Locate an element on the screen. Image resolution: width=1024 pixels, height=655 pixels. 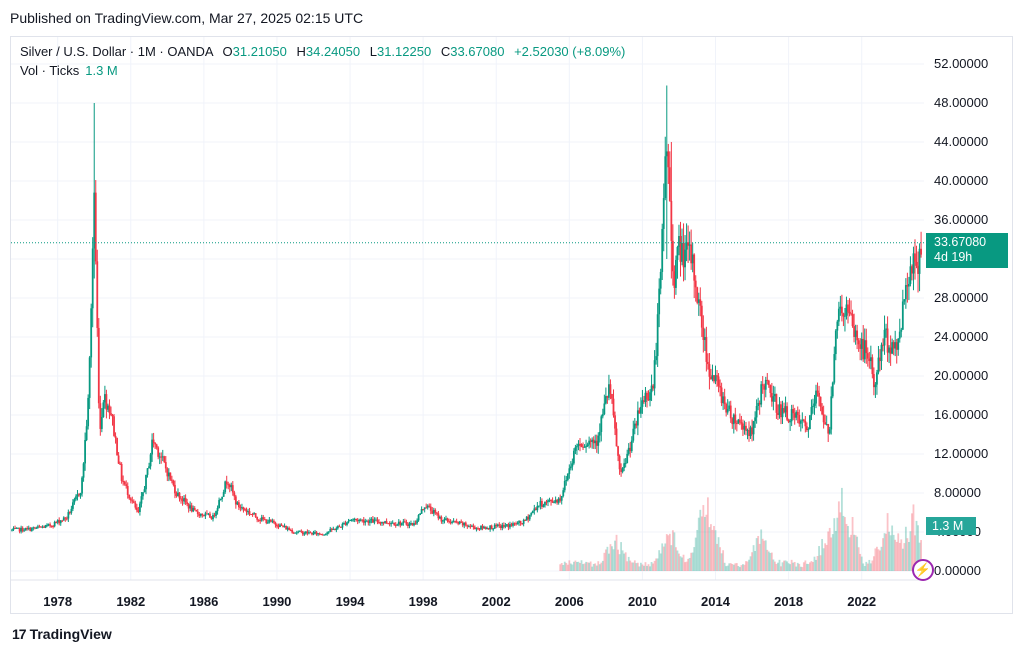
lightning-icon: ⚡ is located at coordinates (923, 570).